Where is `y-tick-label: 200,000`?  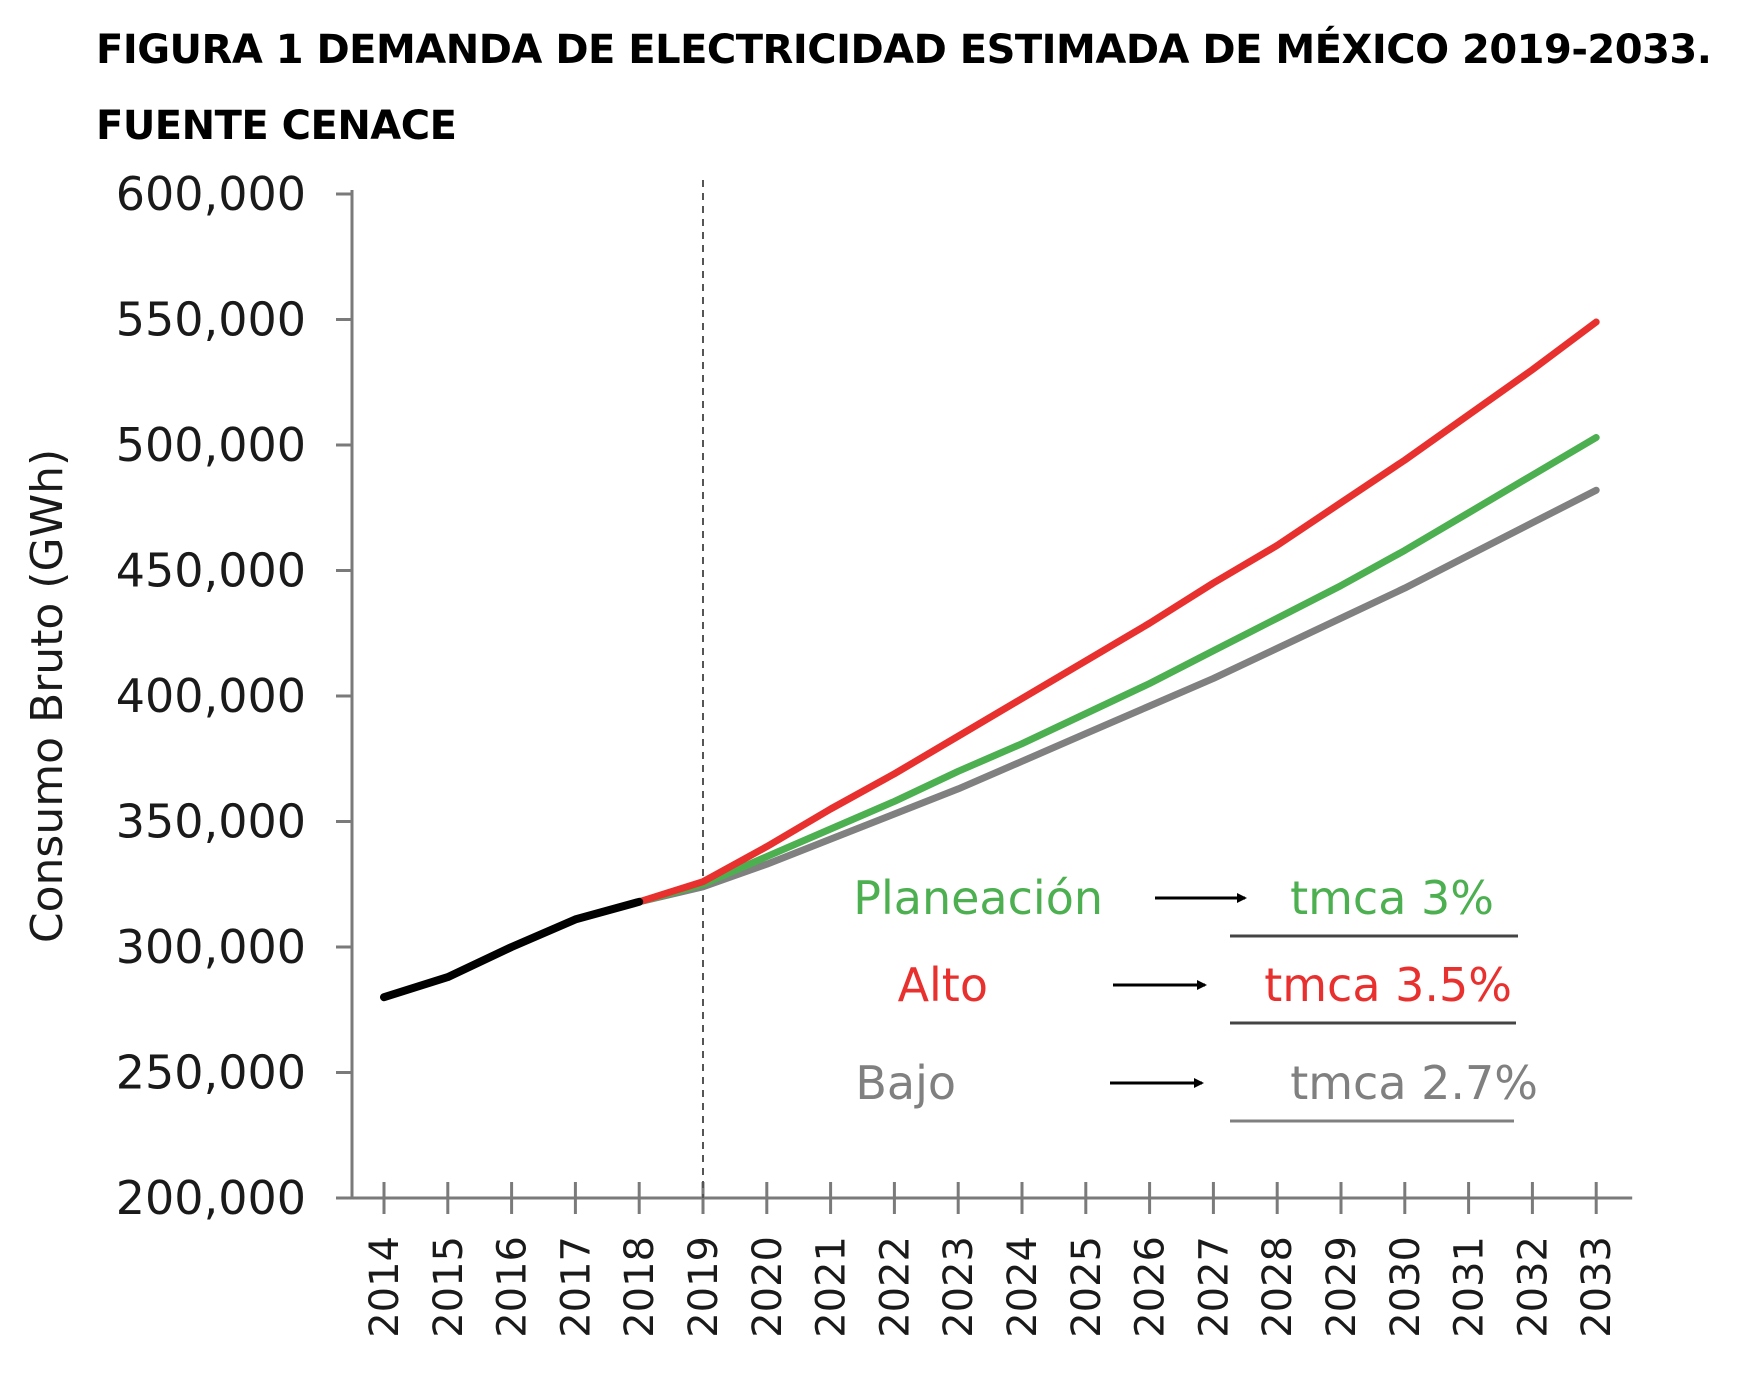 y-tick-label: 200,000 is located at coordinates (211, 1198).